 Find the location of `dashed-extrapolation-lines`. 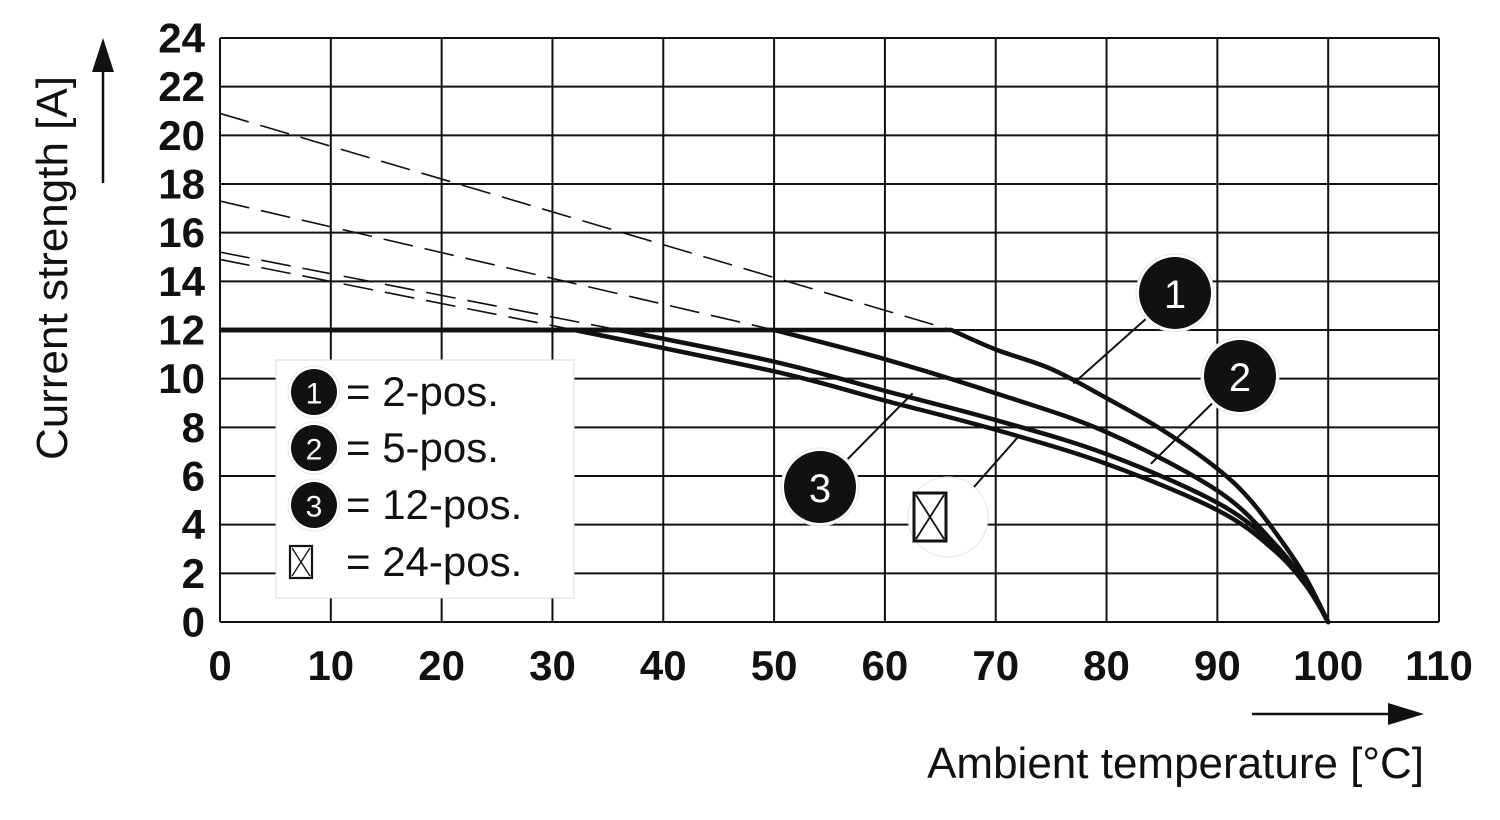

dashed-extrapolation-lines is located at coordinates (585, 221).